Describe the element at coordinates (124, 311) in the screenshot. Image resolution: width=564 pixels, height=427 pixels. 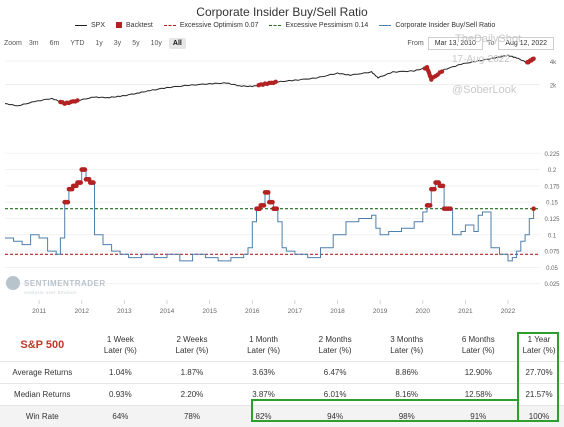
I see `x-tick-label: 2013` at that location.